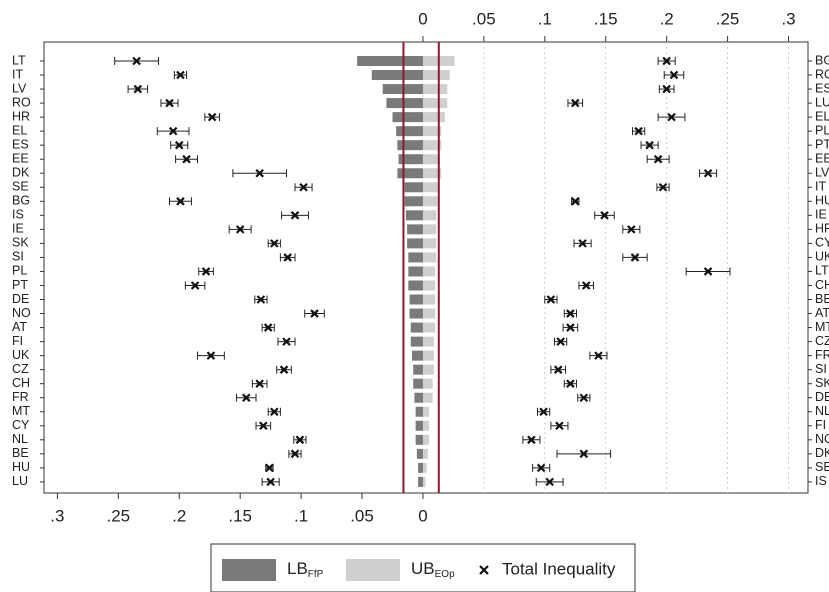 Image resolution: width=829 pixels, height=592 pixels. I want to click on left-category-label: IS, so click(18, 215).